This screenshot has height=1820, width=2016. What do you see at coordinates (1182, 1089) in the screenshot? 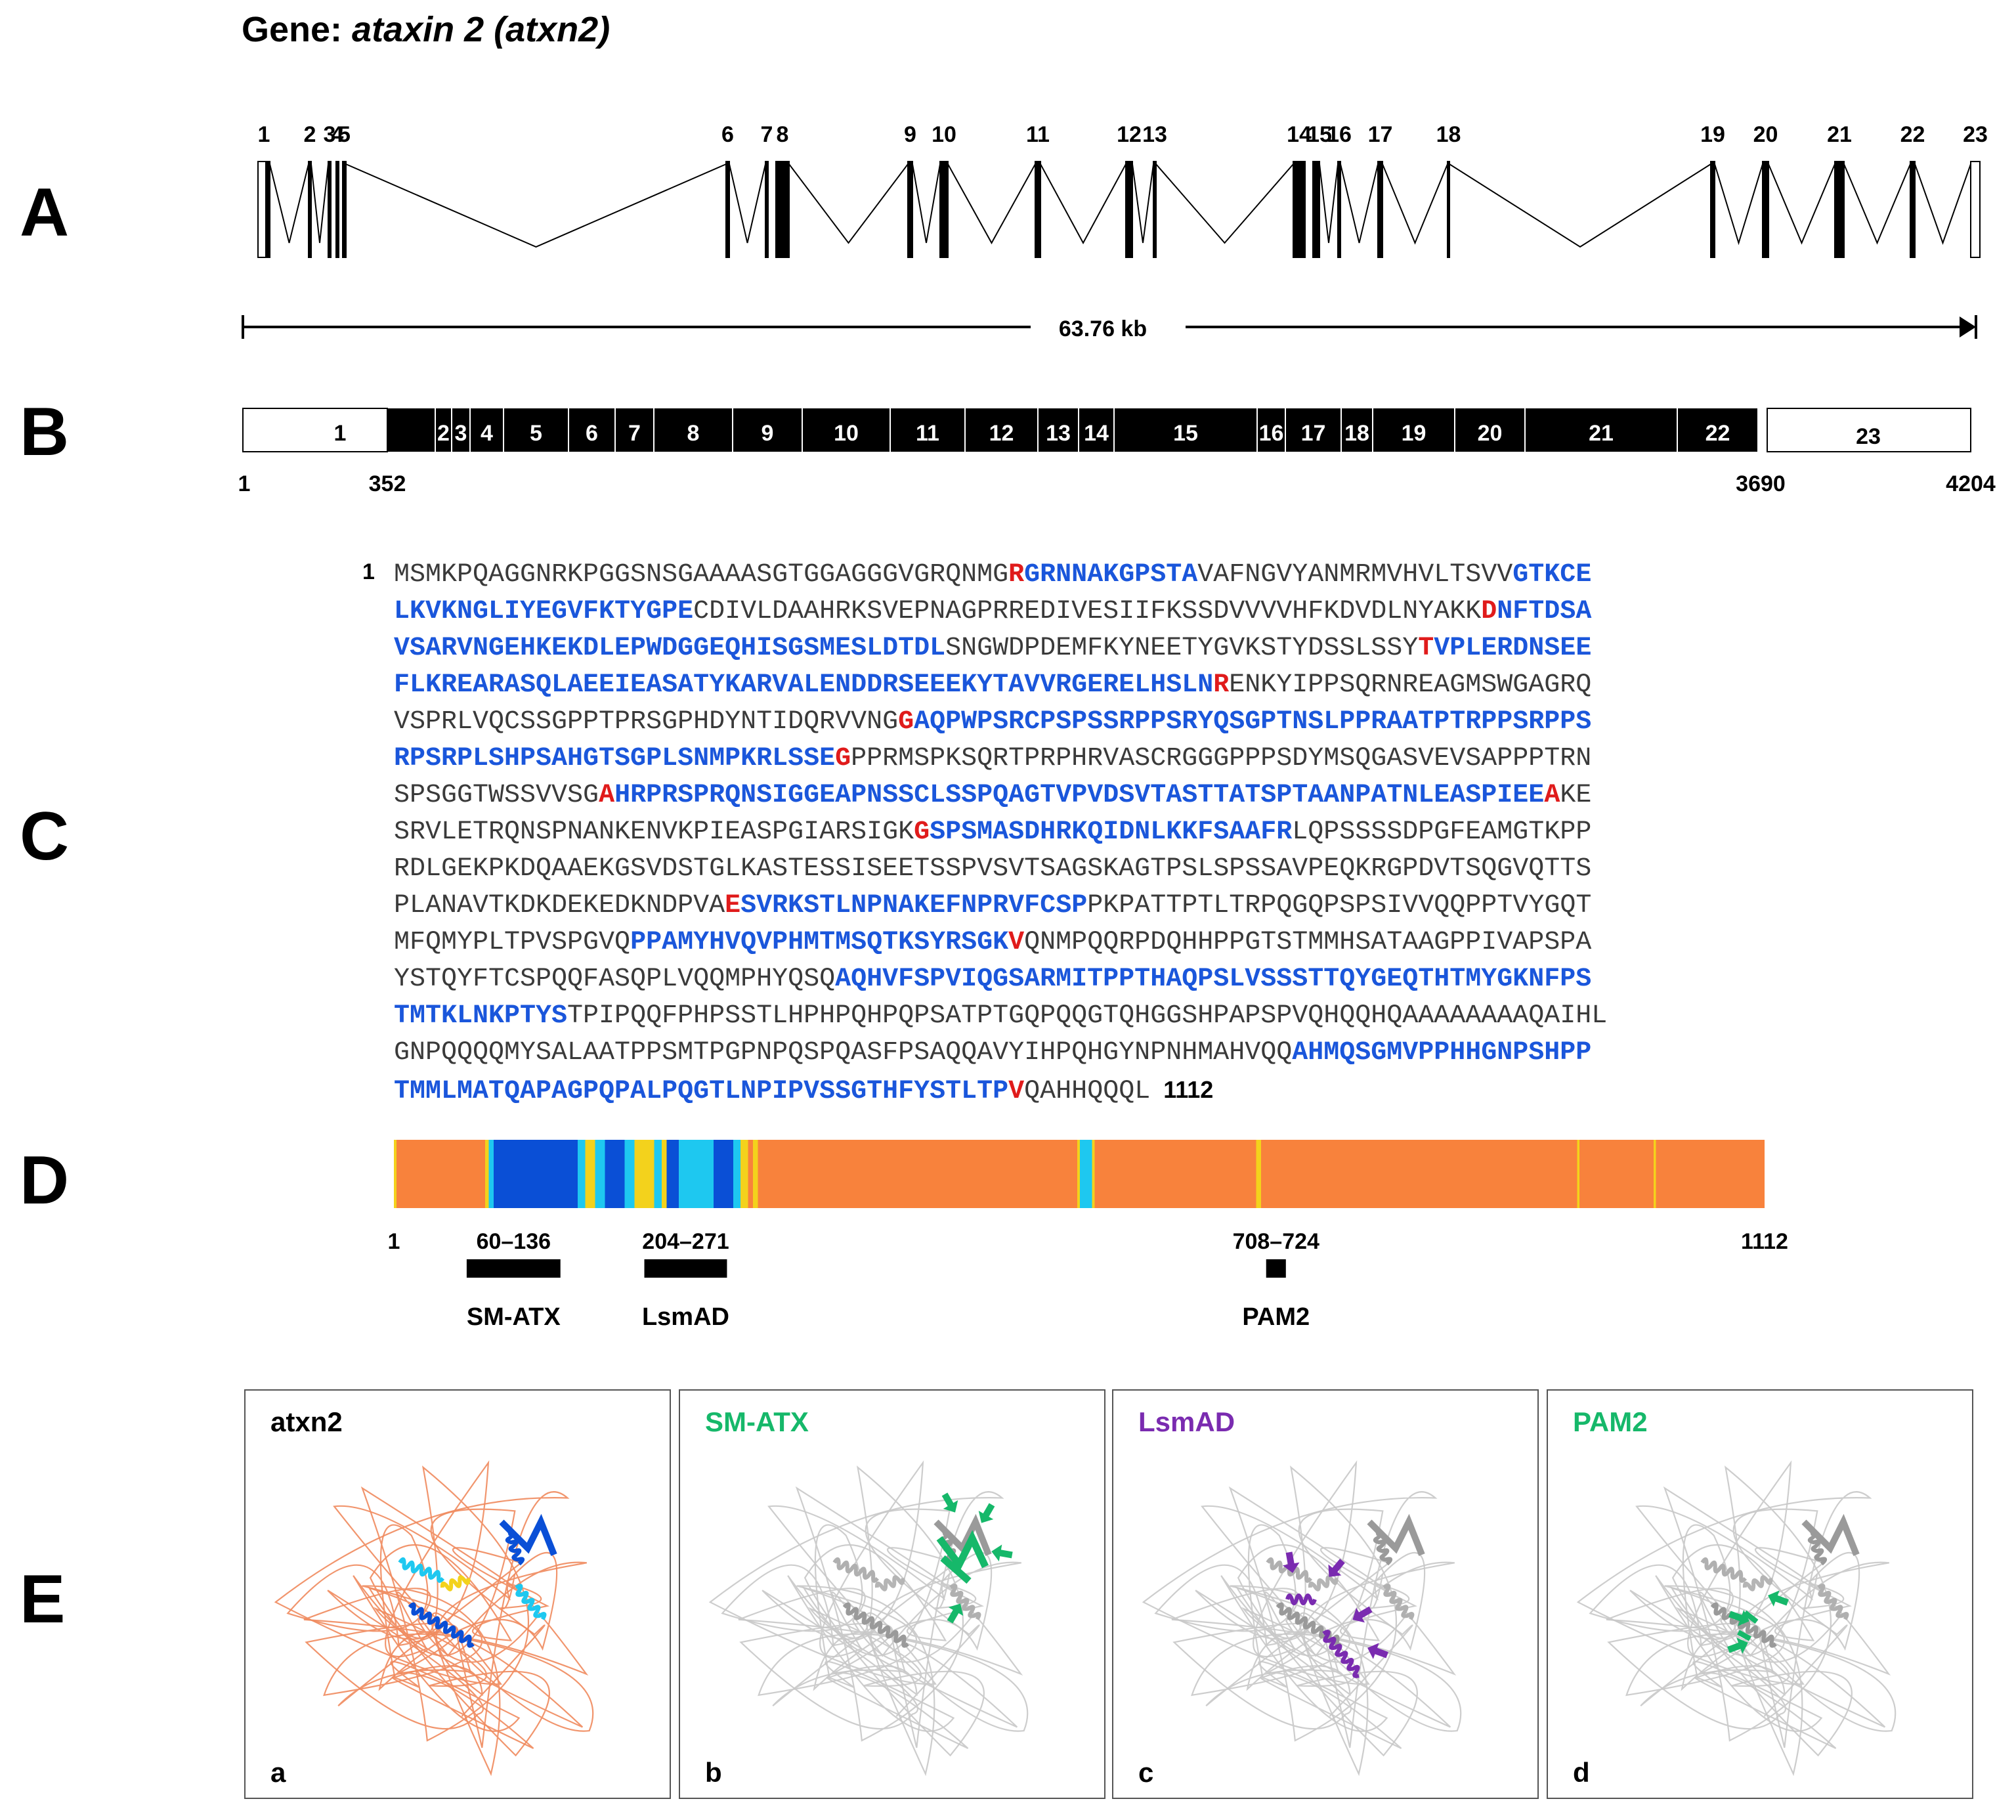
I see `sequence-end-index: 1112` at bounding box center [1182, 1089].